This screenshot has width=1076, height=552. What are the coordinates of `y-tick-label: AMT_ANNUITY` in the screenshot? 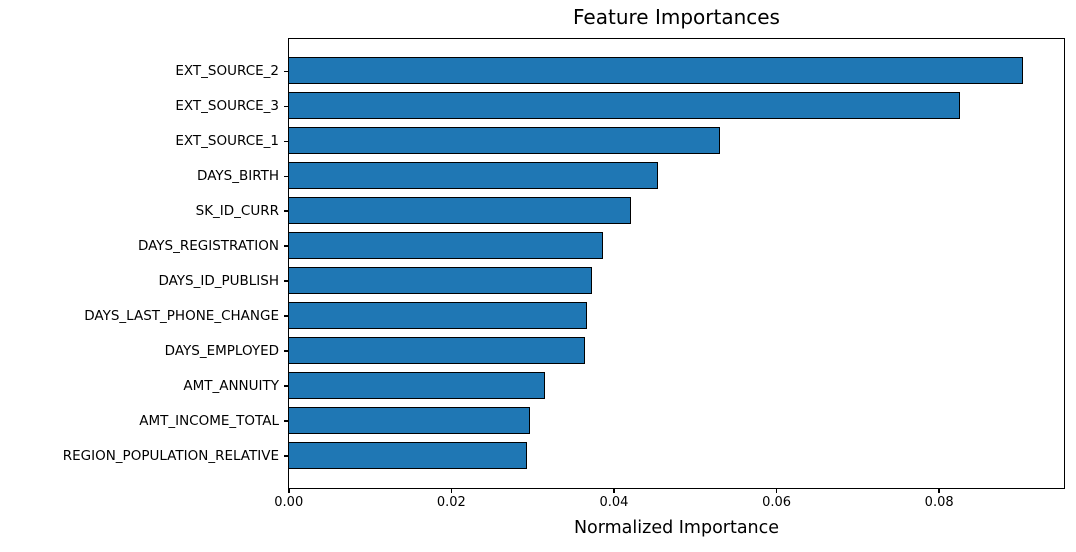 It's located at (231, 386).